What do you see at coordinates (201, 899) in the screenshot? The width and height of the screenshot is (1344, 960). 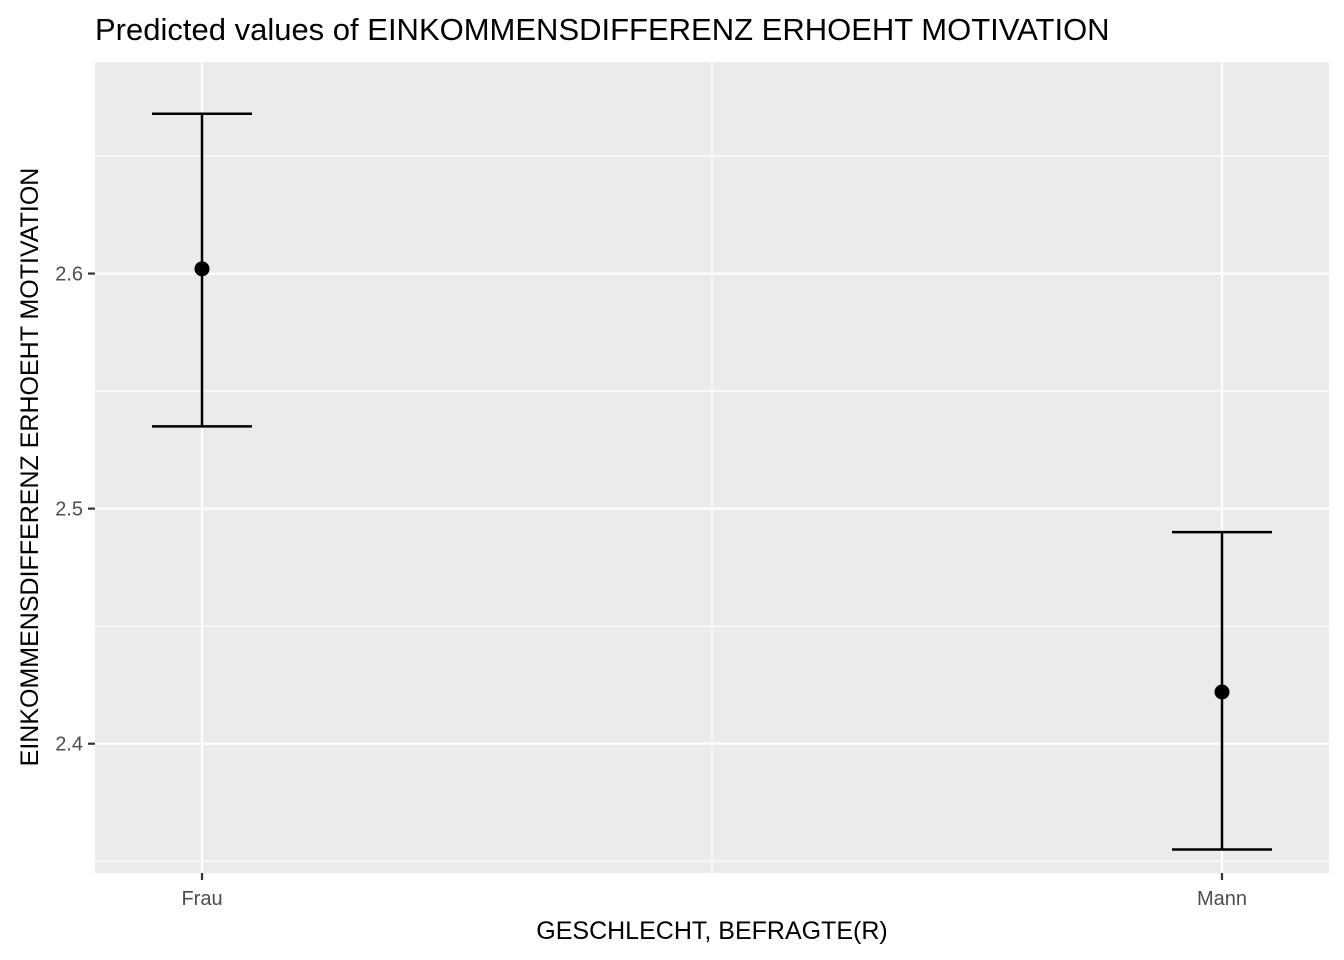 I see `x-tick-label: Frau` at bounding box center [201, 899].